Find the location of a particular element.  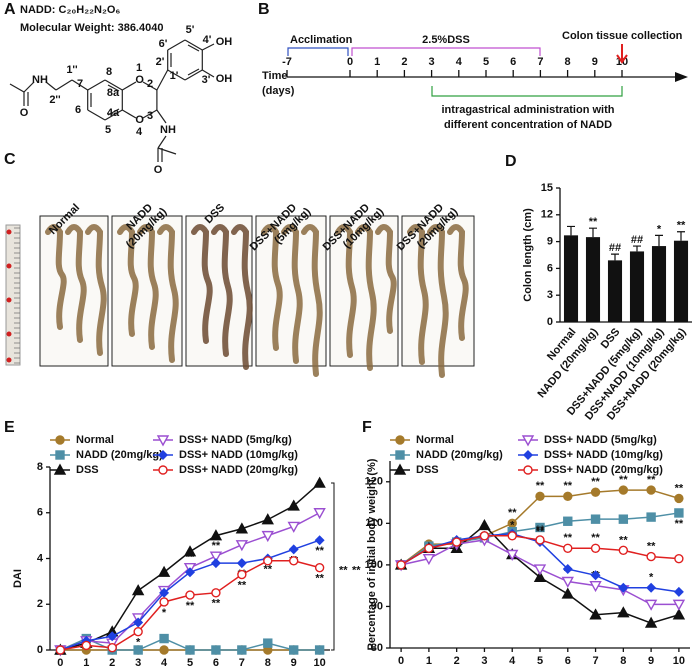

y-tick-label: 6 is located at coordinates (40, 513).